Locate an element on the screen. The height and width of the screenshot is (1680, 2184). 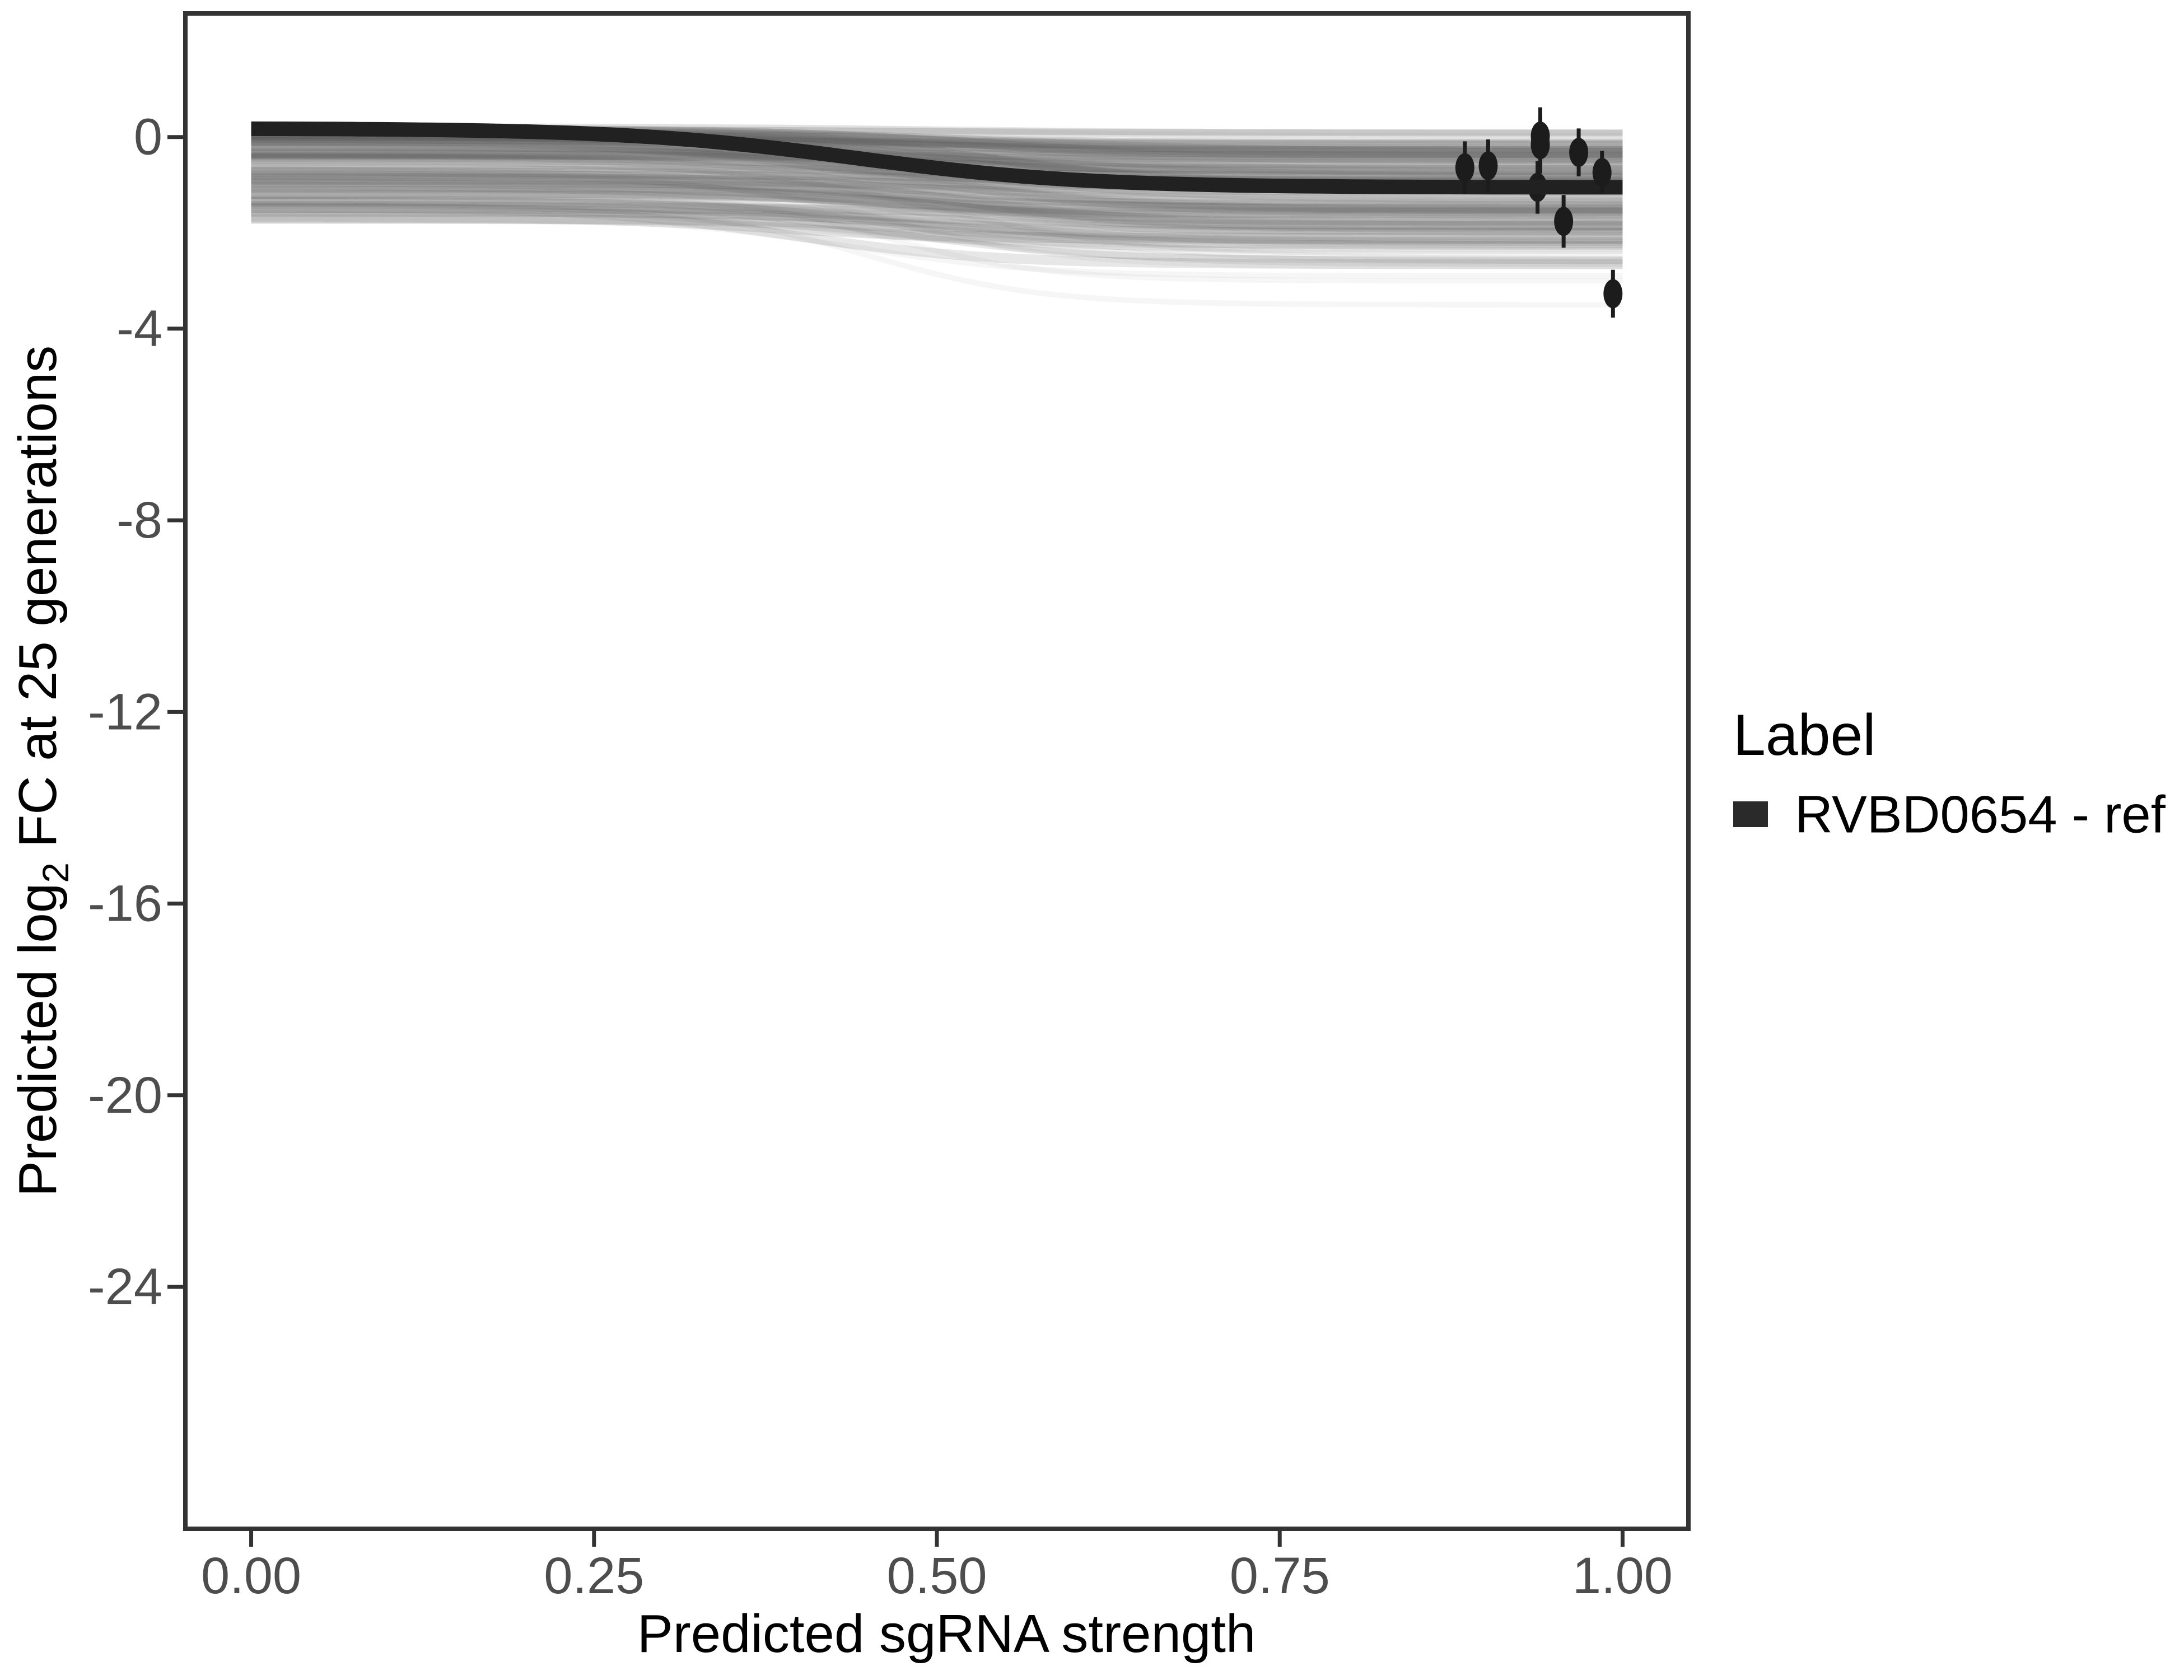
y-tick-label: 0 is located at coordinates (148, 138).